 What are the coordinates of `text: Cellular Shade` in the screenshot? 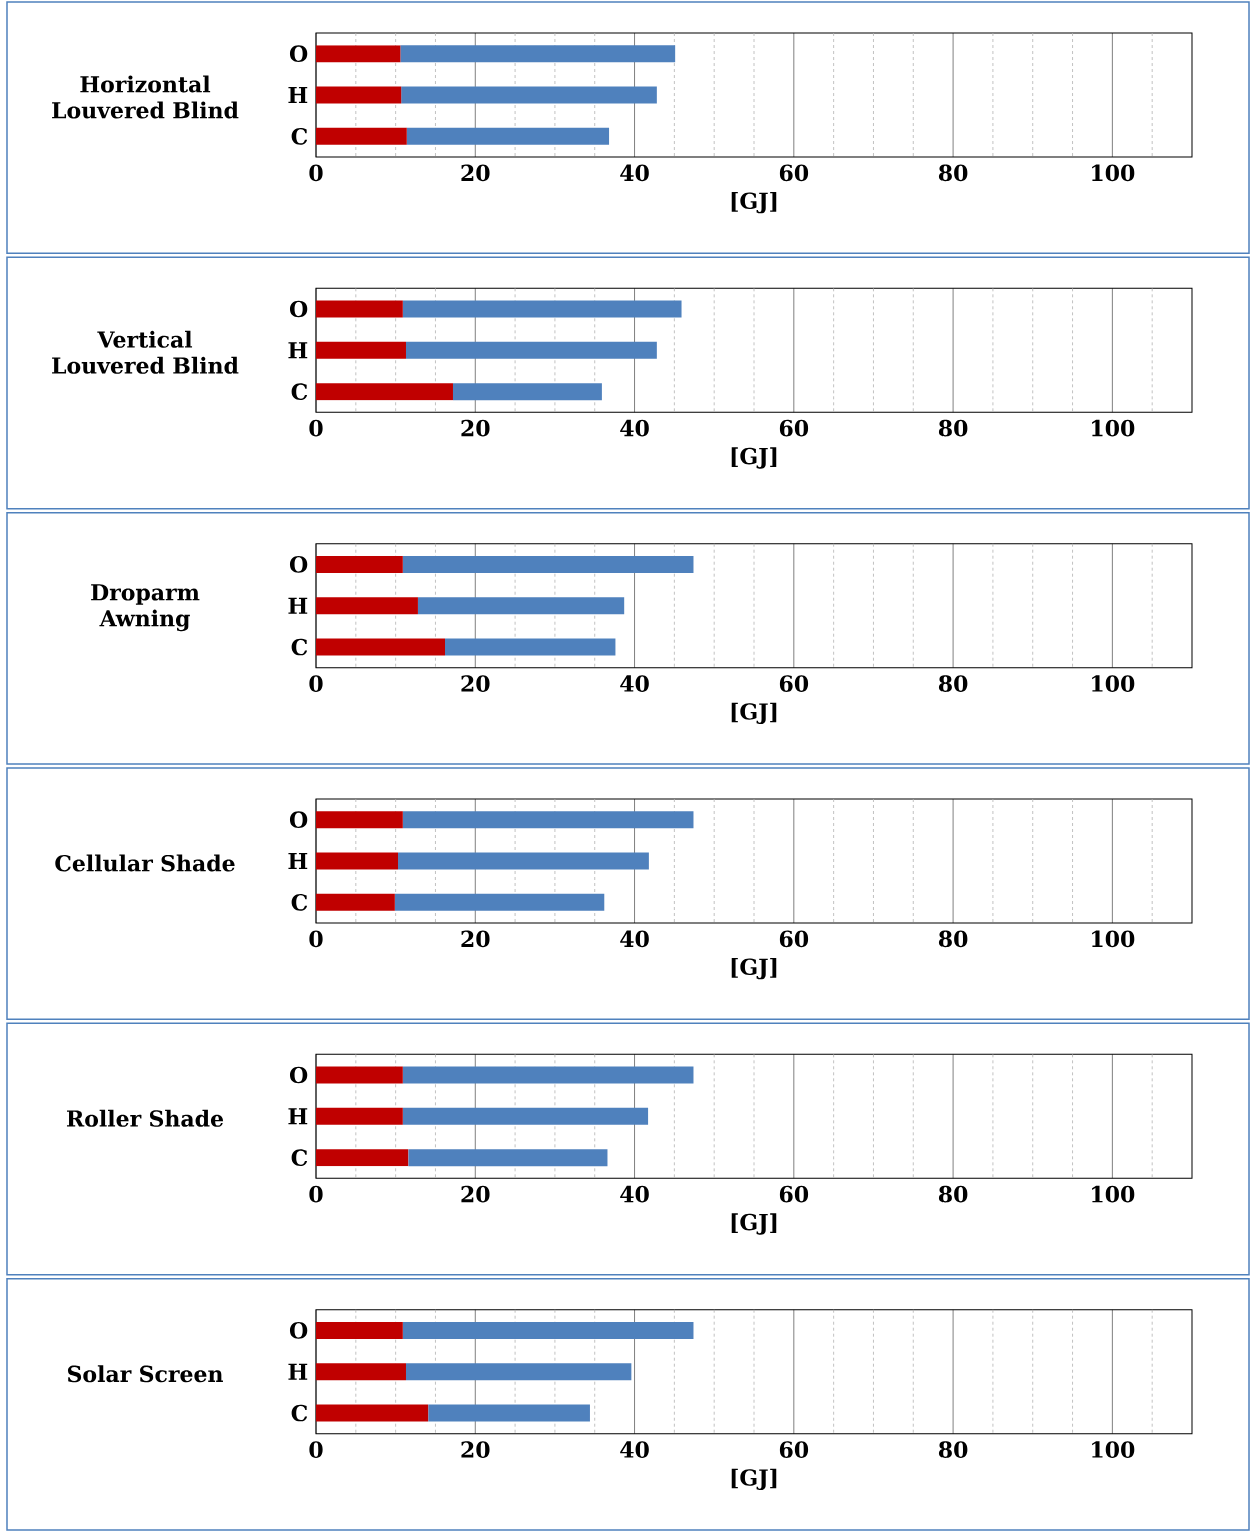 It's located at (145, 863).